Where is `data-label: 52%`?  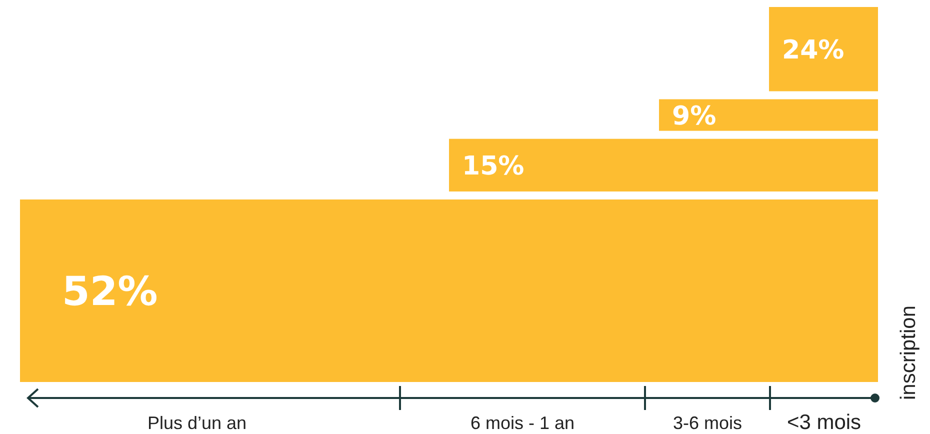 data-label: 52% is located at coordinates (110, 292).